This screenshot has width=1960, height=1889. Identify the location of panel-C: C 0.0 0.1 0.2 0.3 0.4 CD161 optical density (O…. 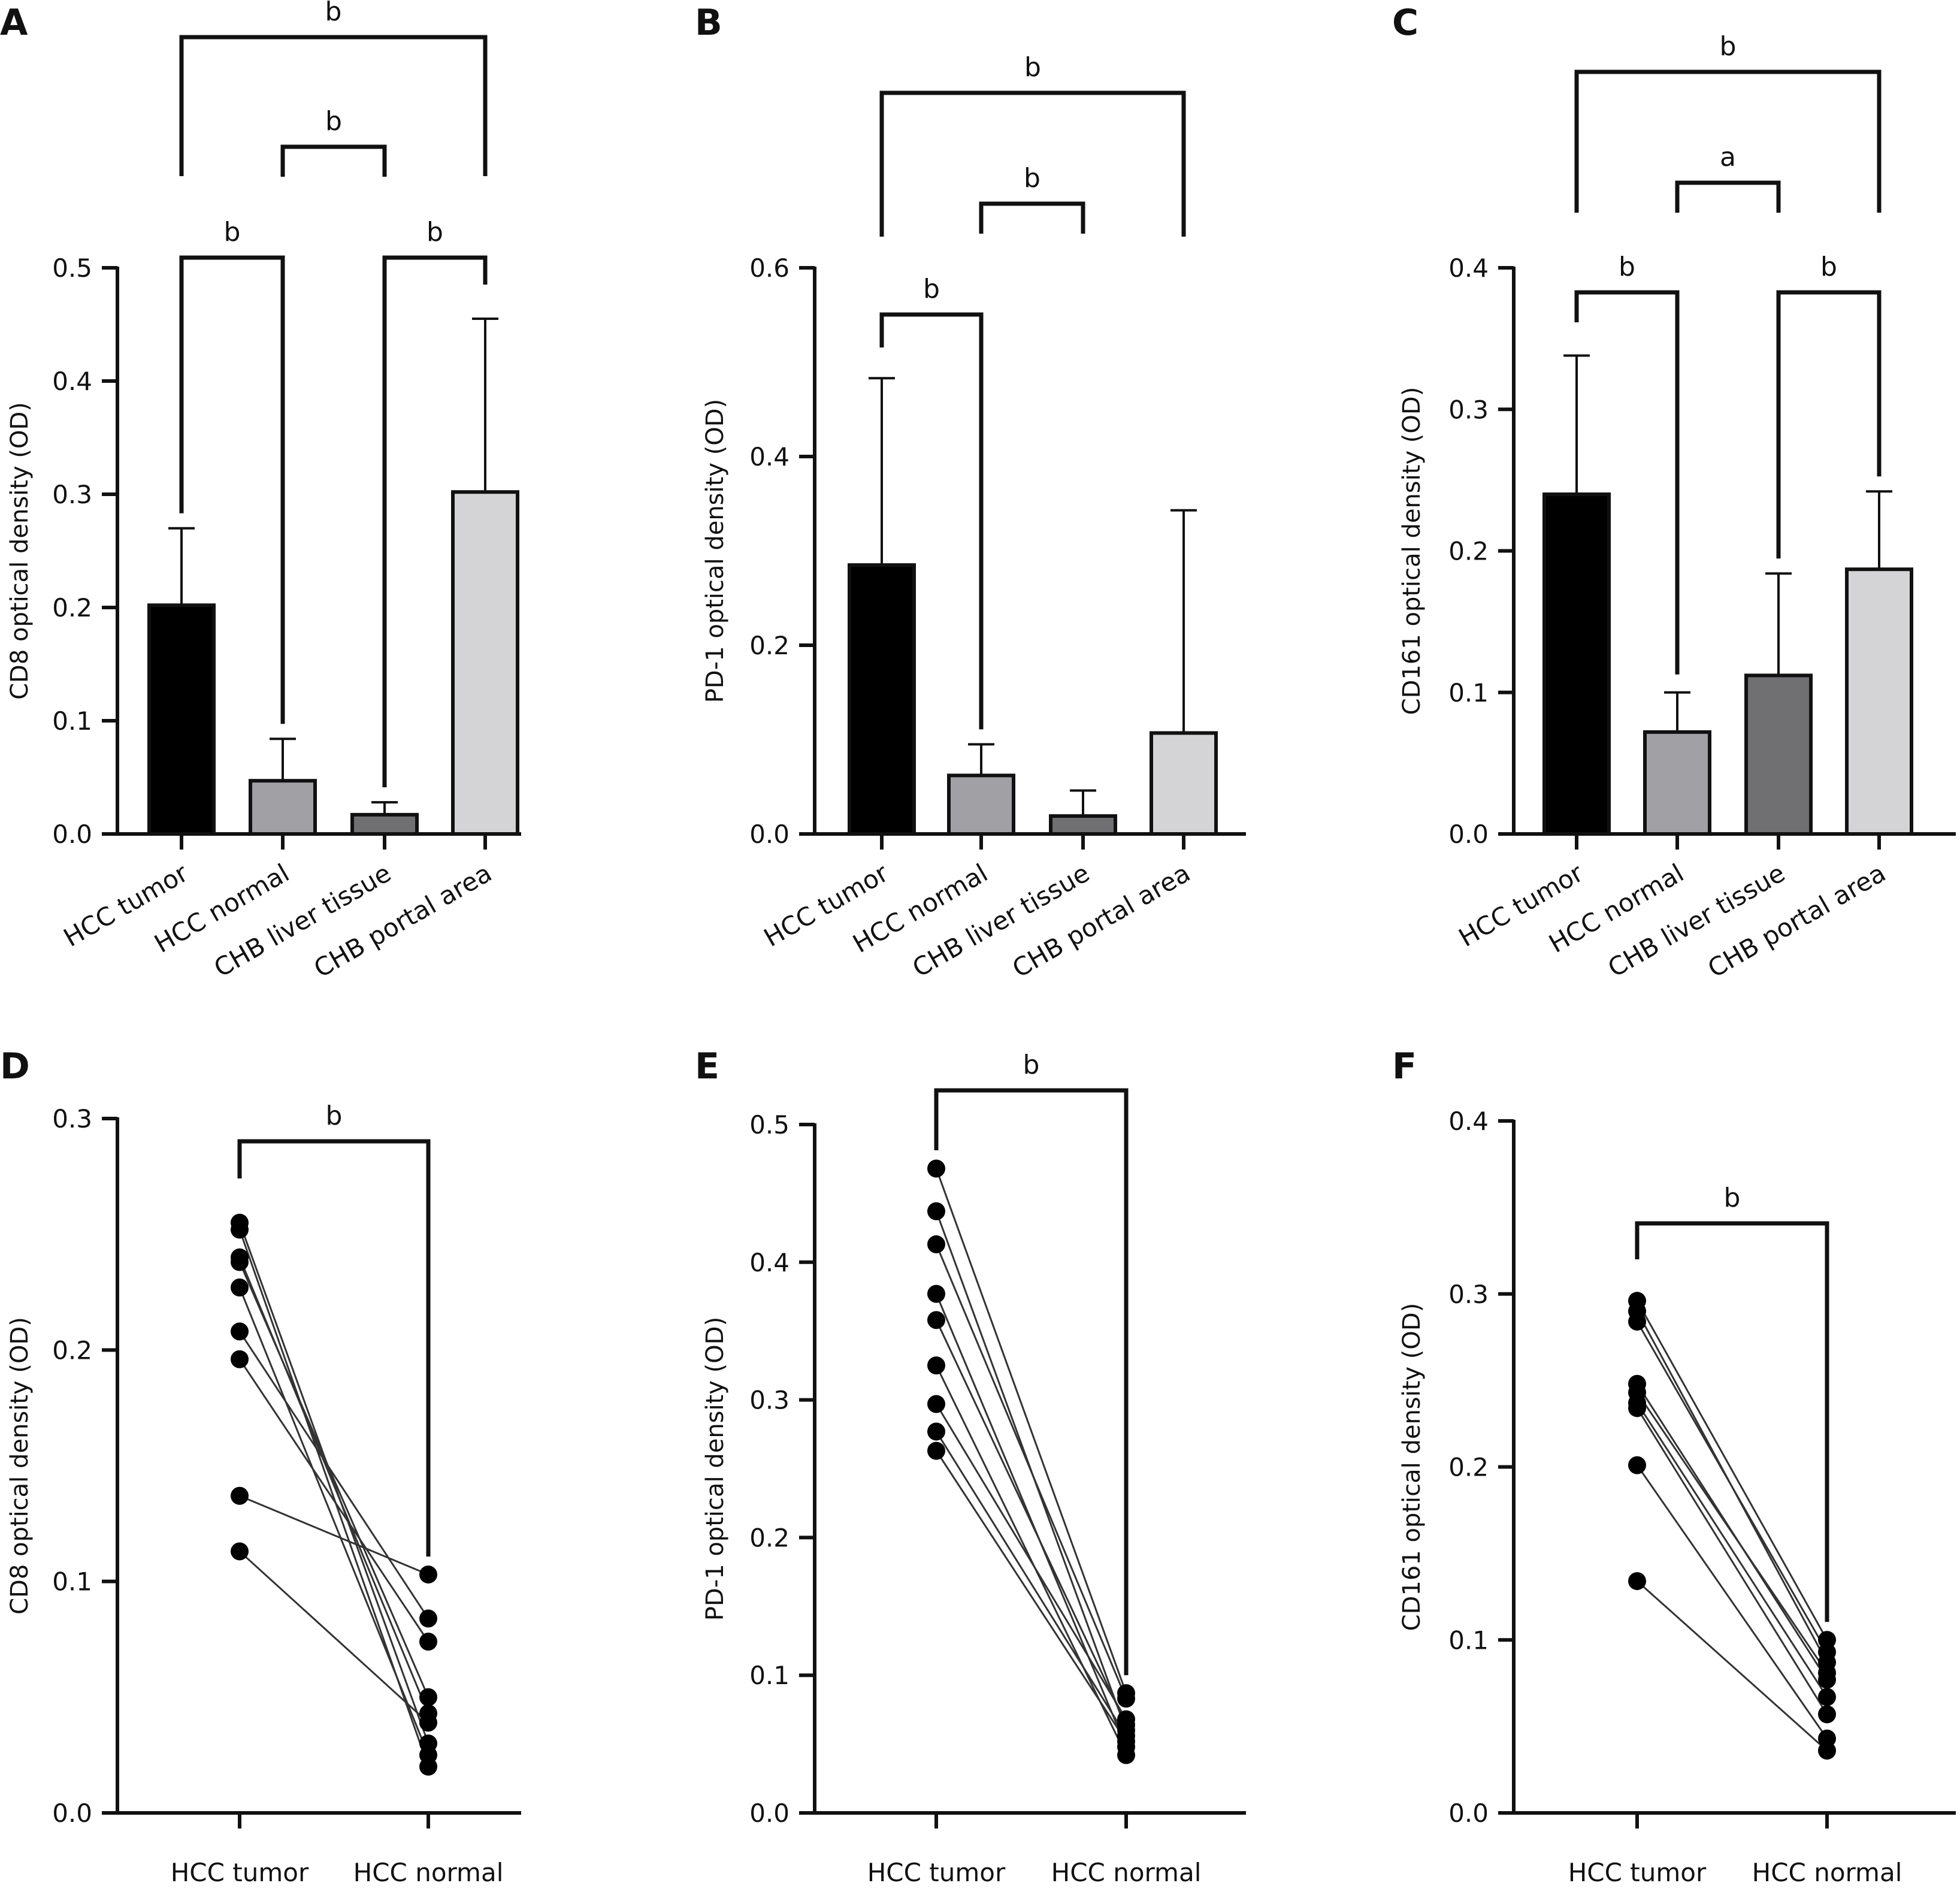
(1674, 492).